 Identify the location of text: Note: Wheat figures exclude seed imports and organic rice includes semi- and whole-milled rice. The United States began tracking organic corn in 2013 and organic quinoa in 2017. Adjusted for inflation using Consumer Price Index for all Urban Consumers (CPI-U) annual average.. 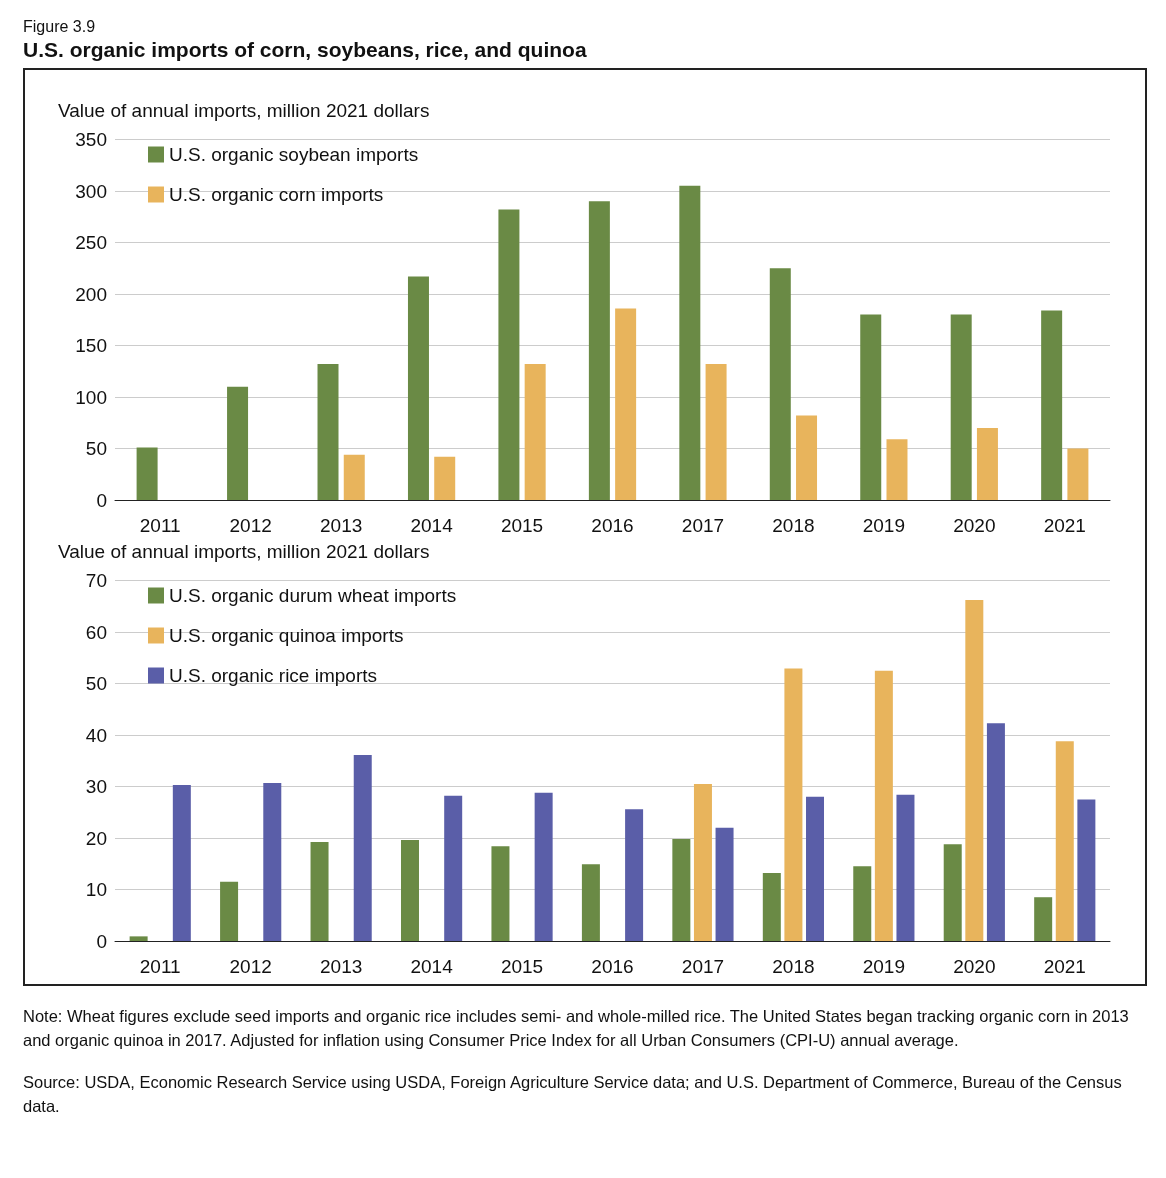
(576, 1028).